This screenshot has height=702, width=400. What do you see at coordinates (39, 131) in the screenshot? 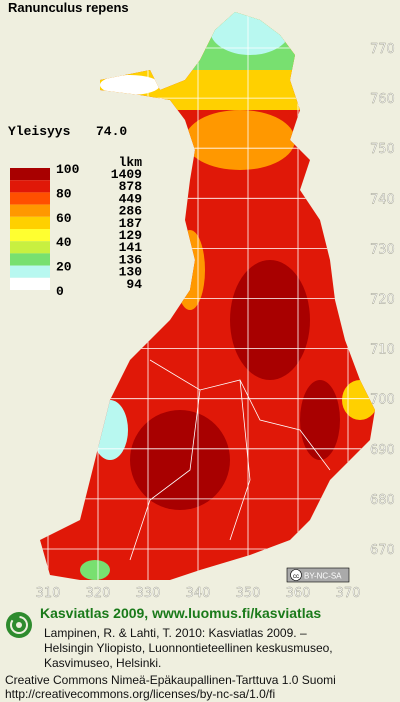
I see `frequency-label: Yleisyys` at bounding box center [39, 131].